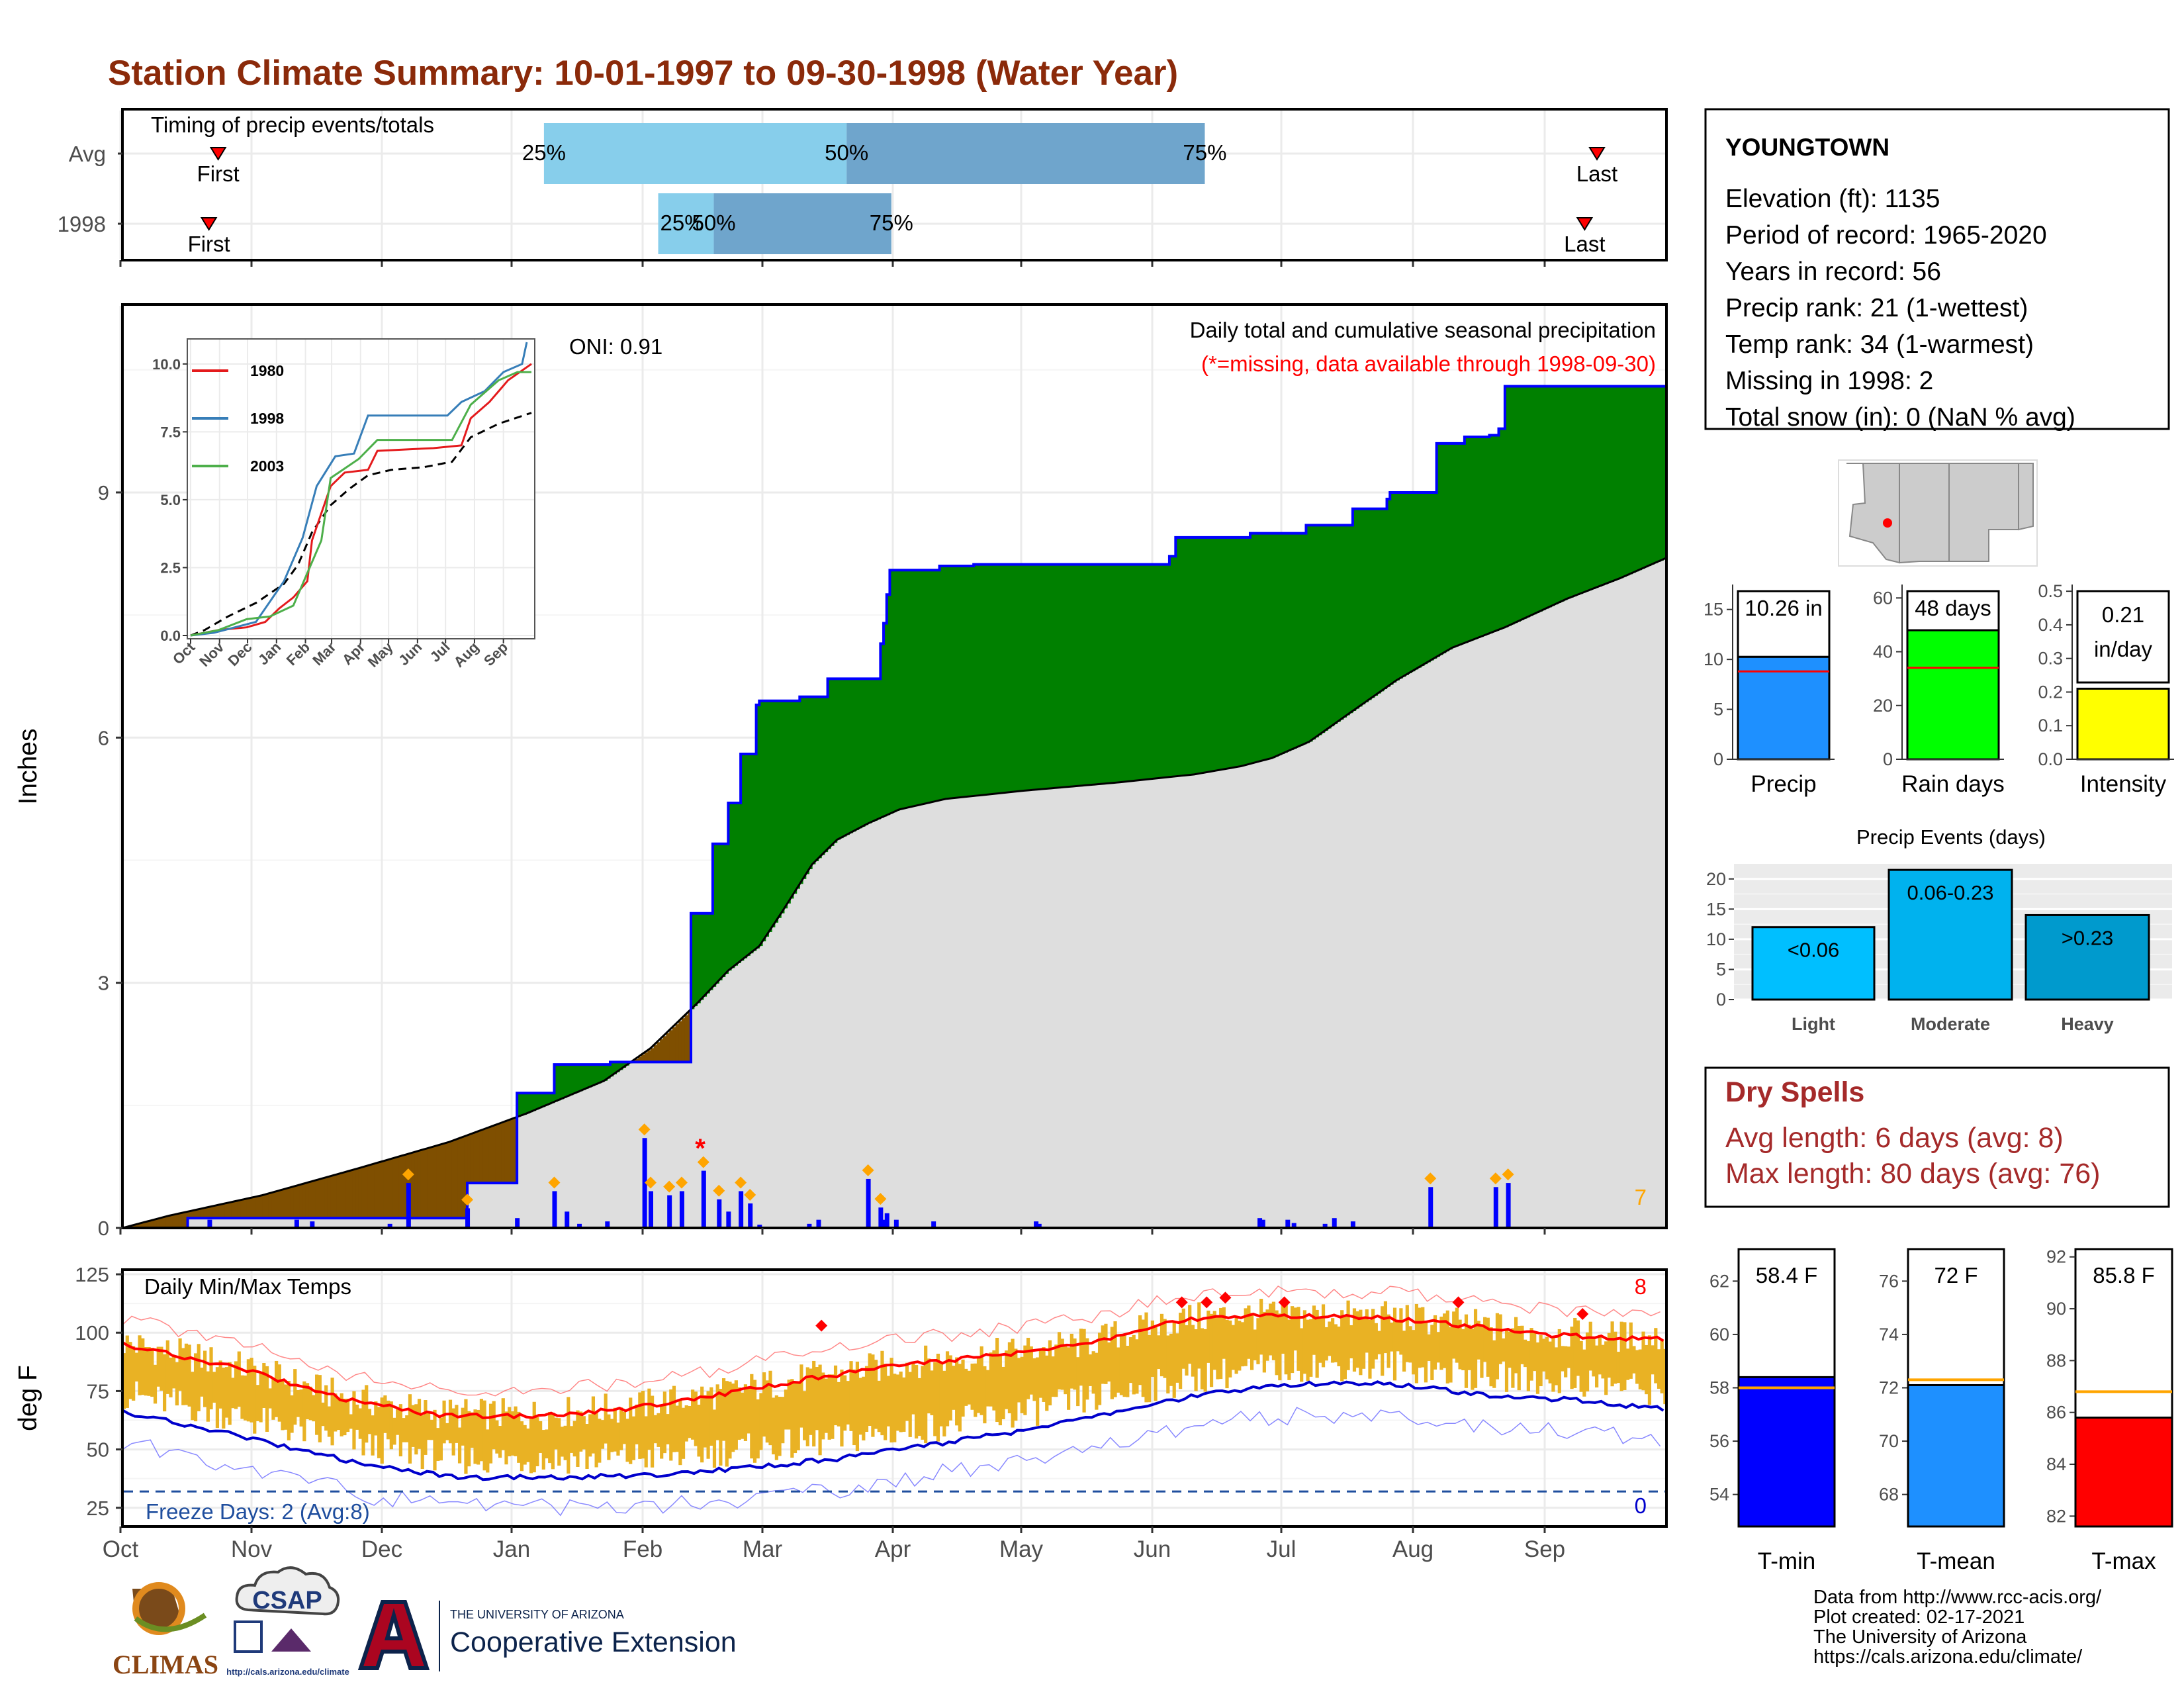 Image resolution: width=2184 pixels, height=1688 pixels. Describe the element at coordinates (267, 466) in the screenshot. I see `inset-legend-label: 2003` at that location.